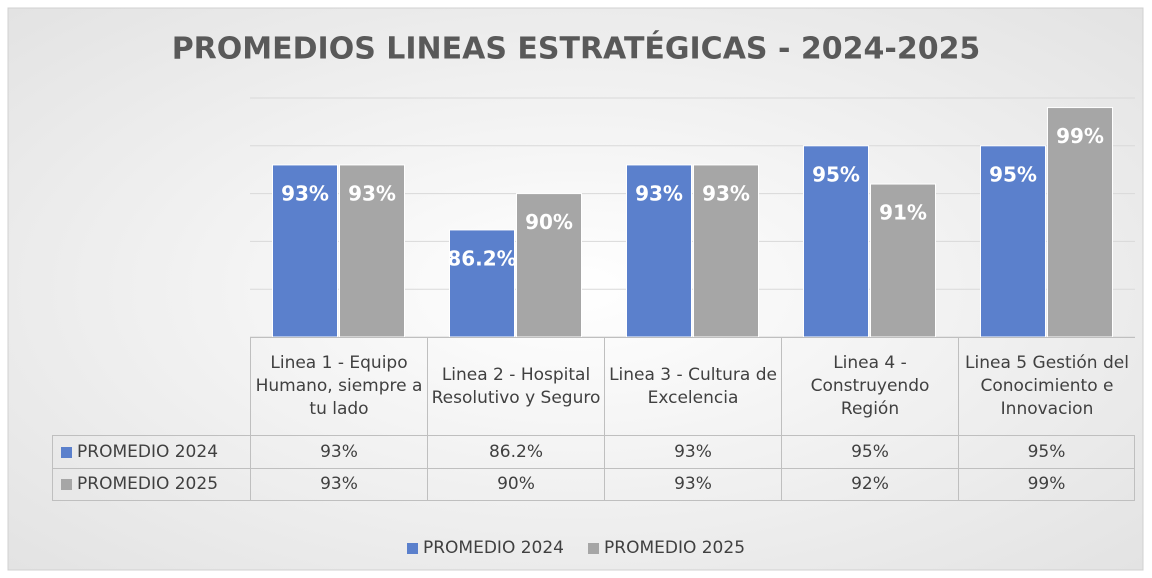 The width and height of the screenshot is (1152, 578). I want to click on data-label: 86.2%, so click(481, 258).